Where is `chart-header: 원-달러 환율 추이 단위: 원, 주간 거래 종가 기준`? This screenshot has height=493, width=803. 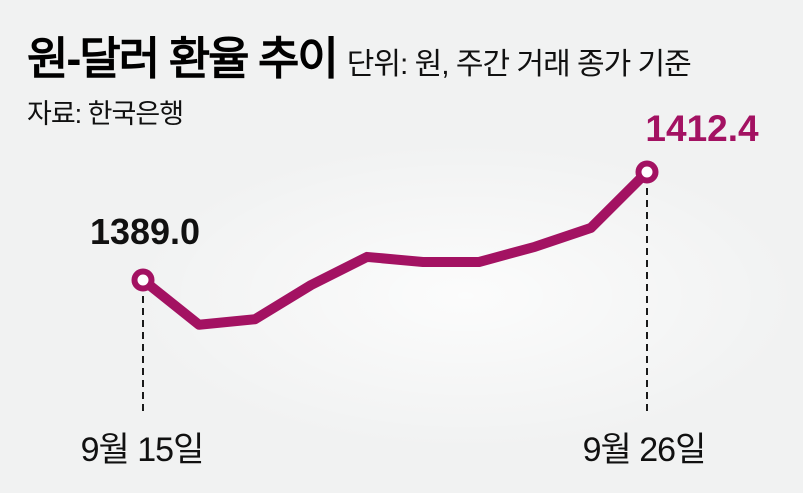
chart-header: 원-달러 환율 추이 단위: 원, 주간 거래 종가 기준 is located at coordinates (359, 54).